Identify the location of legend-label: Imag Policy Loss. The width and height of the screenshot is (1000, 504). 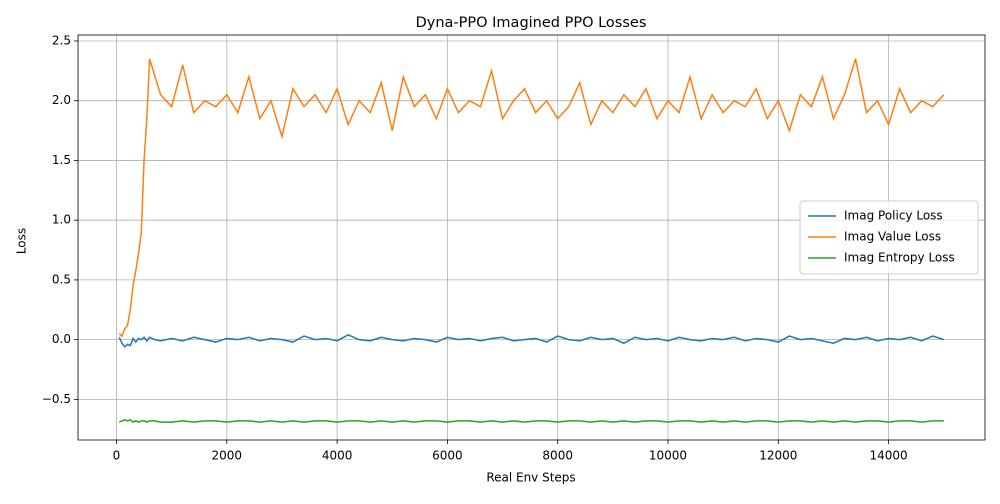
(893, 216).